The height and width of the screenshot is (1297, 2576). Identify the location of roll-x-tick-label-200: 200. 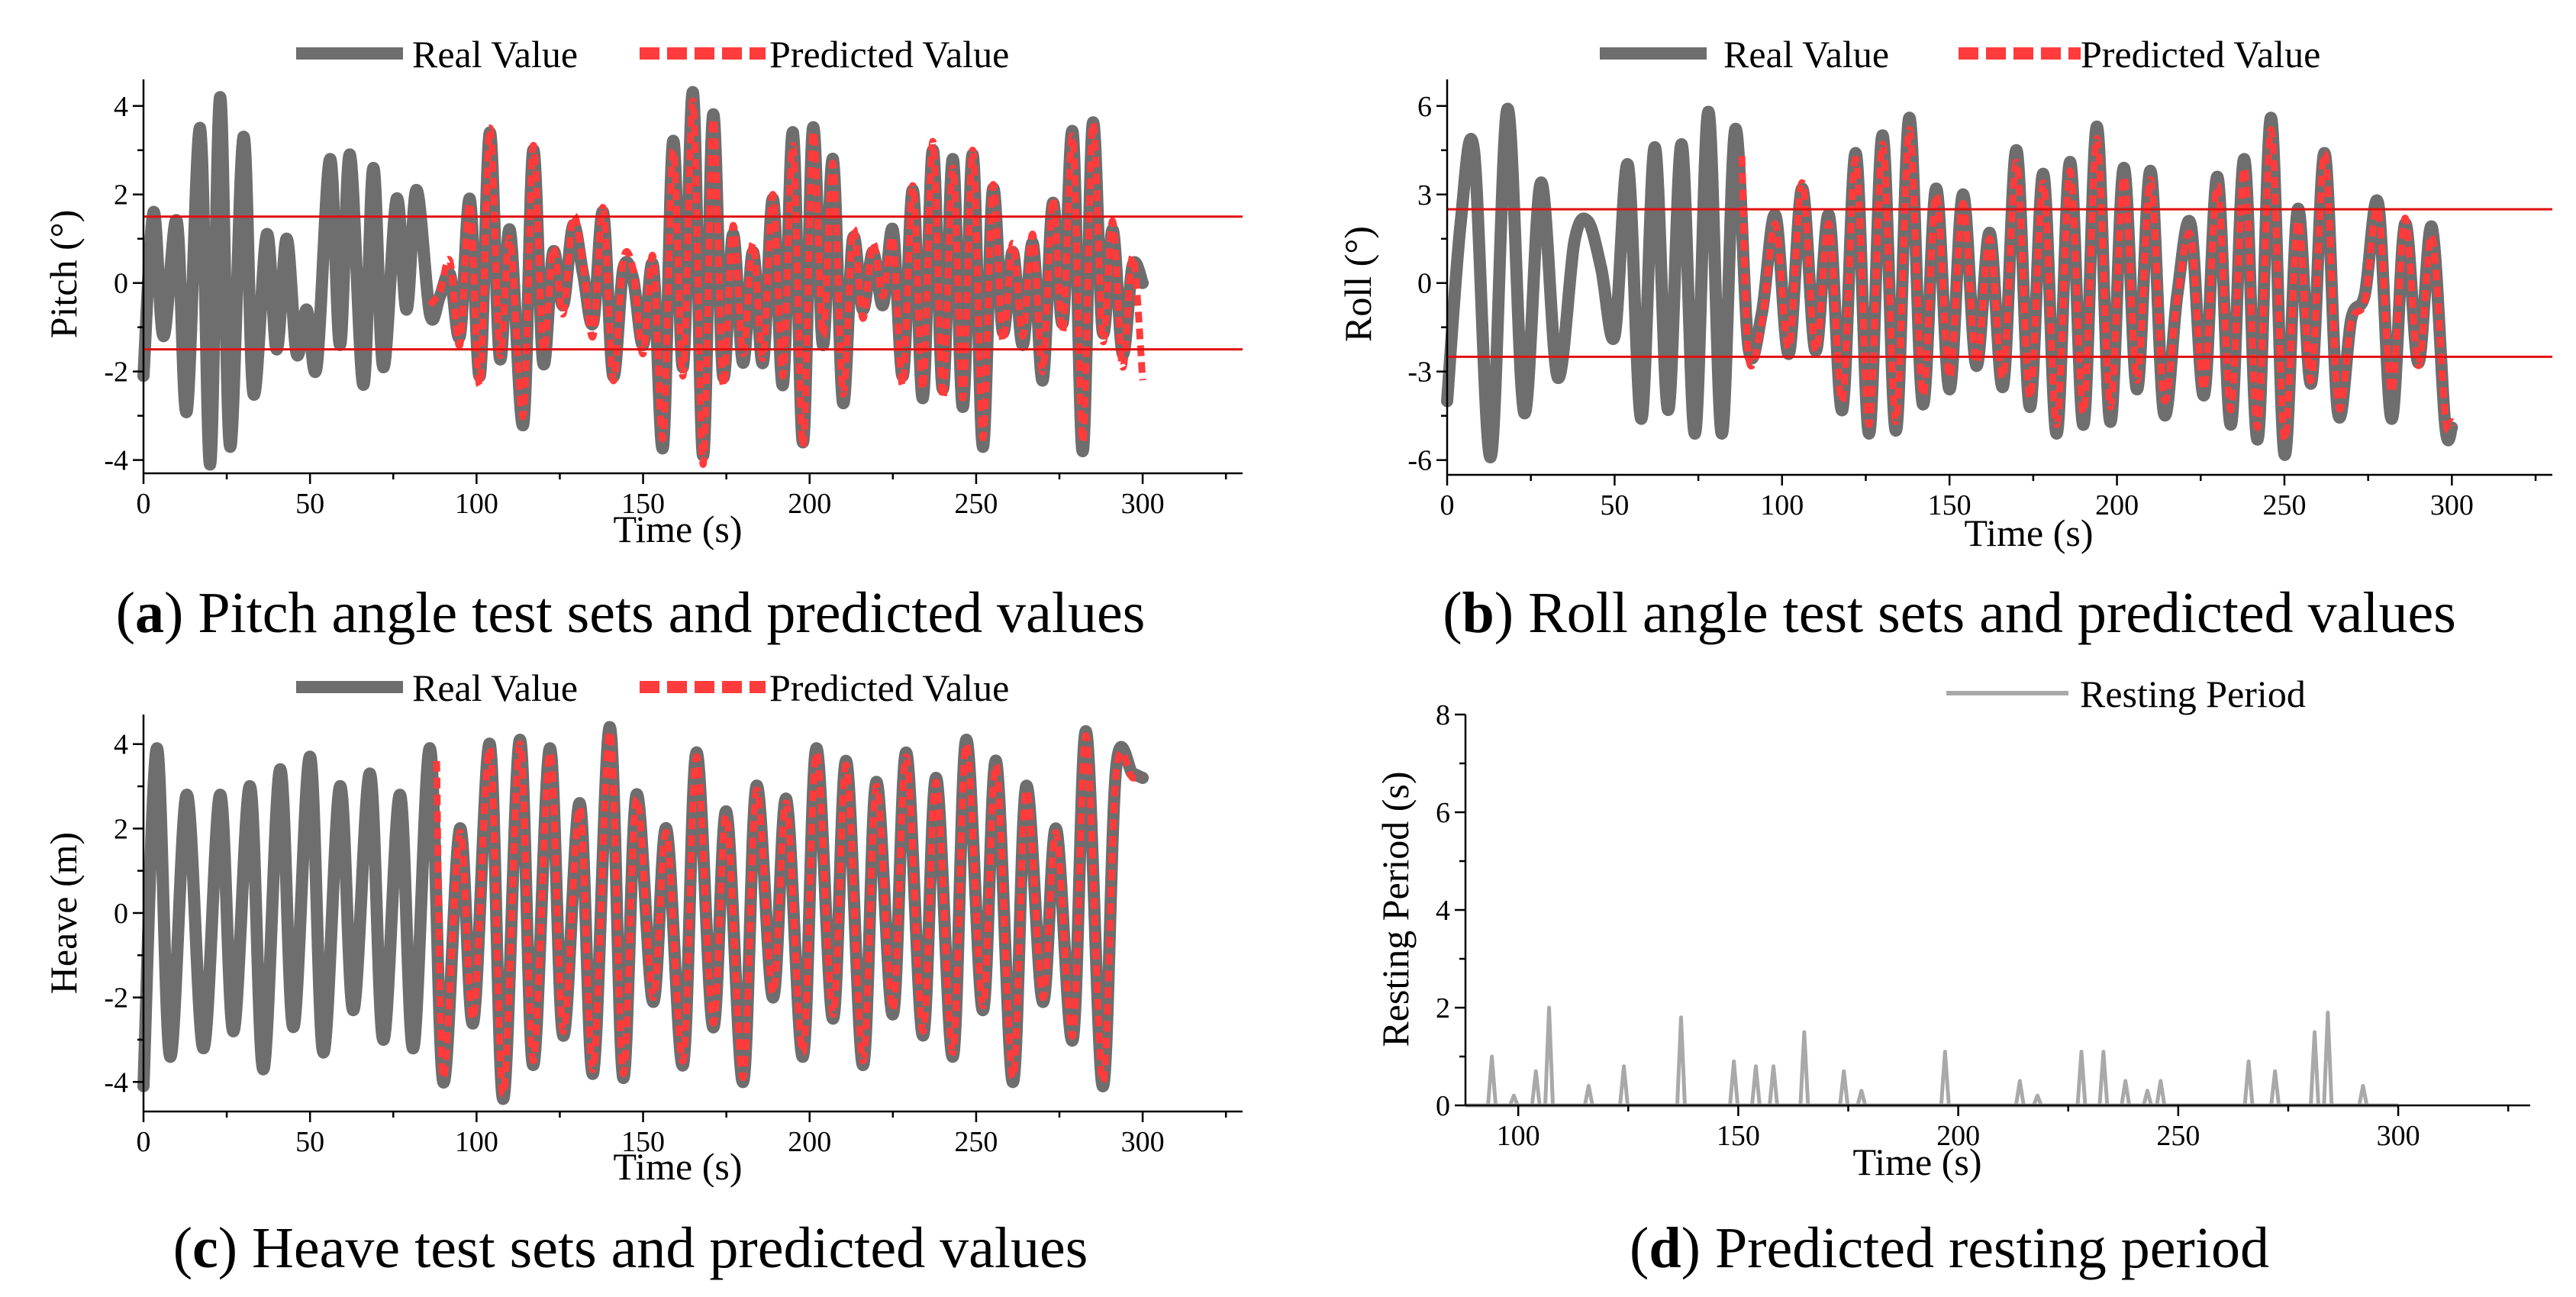
(2117, 505).